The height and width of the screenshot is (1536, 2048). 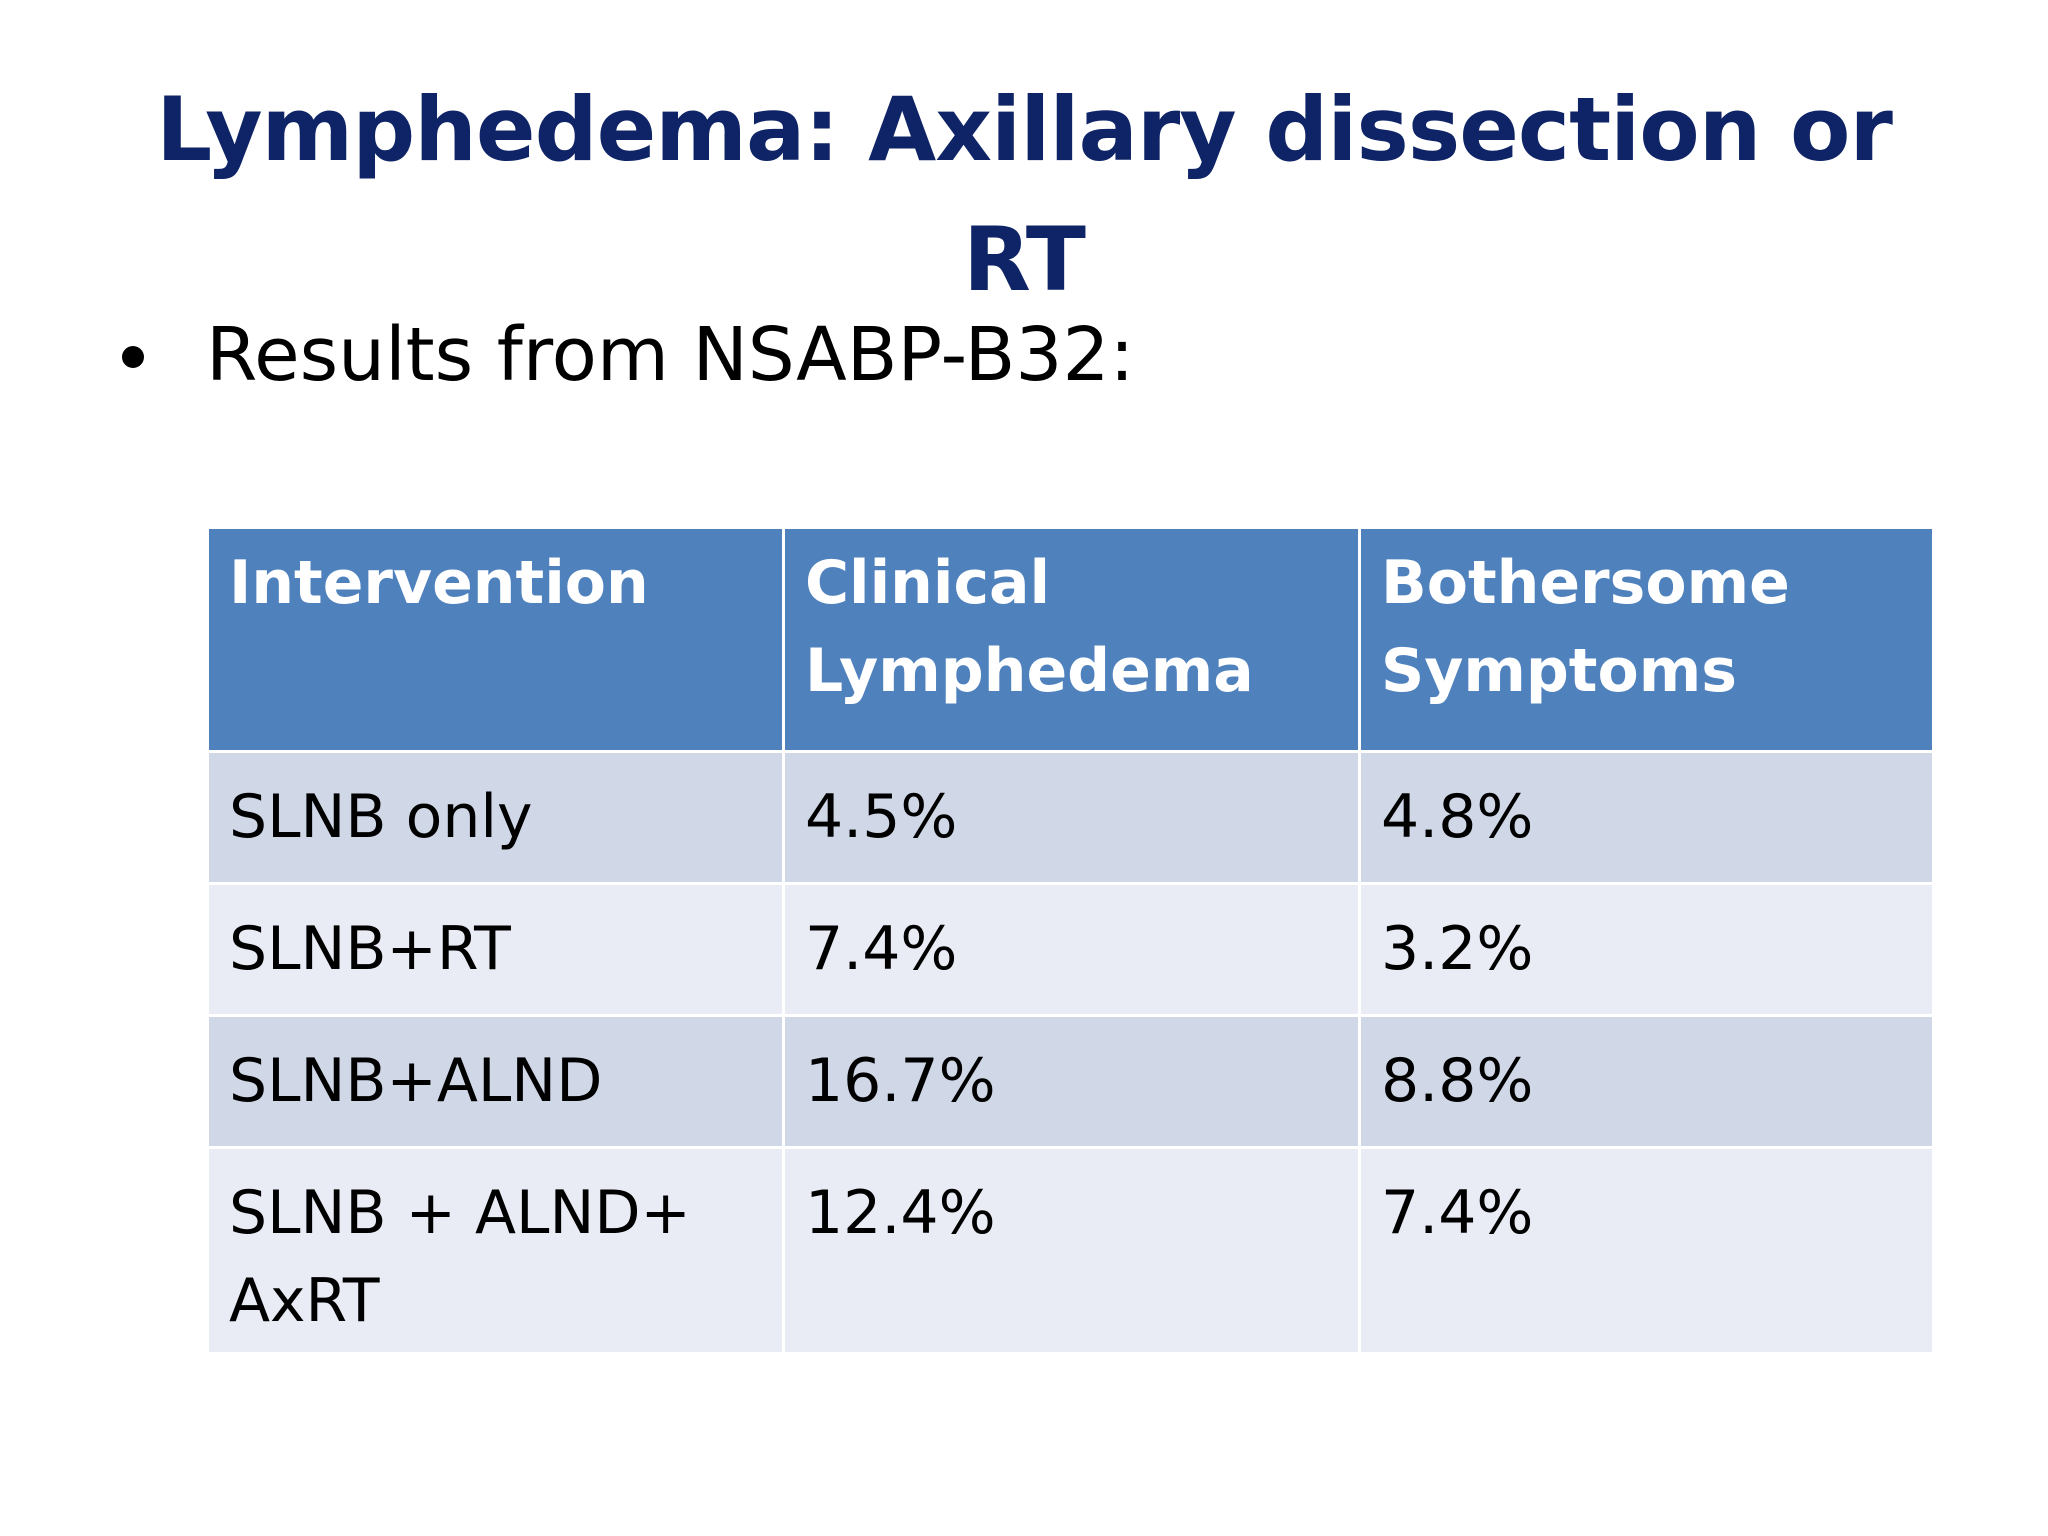 I want to click on header-bothersome-symptoms: Bothersome Symptoms, so click(x=1647, y=640).